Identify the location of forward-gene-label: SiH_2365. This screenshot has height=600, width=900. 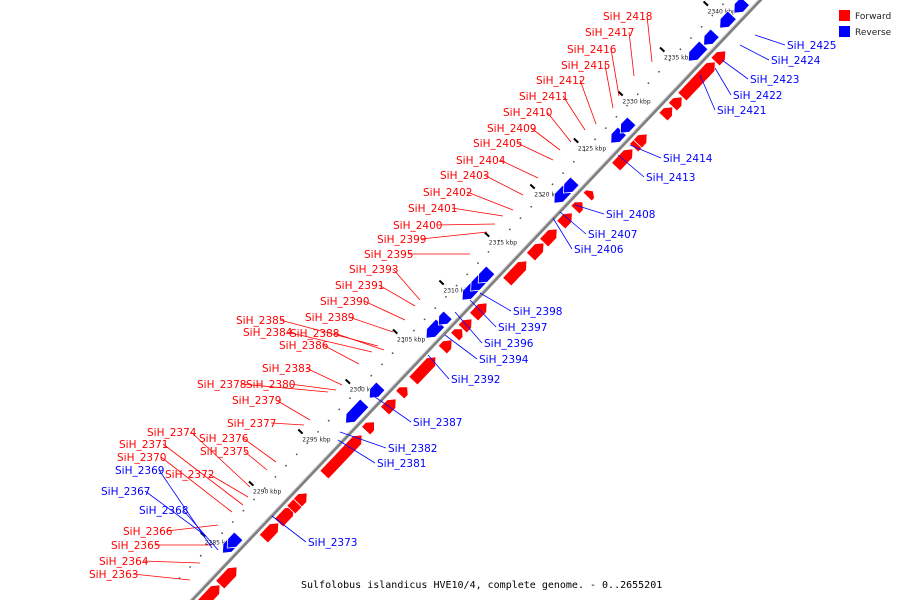
(135, 546).